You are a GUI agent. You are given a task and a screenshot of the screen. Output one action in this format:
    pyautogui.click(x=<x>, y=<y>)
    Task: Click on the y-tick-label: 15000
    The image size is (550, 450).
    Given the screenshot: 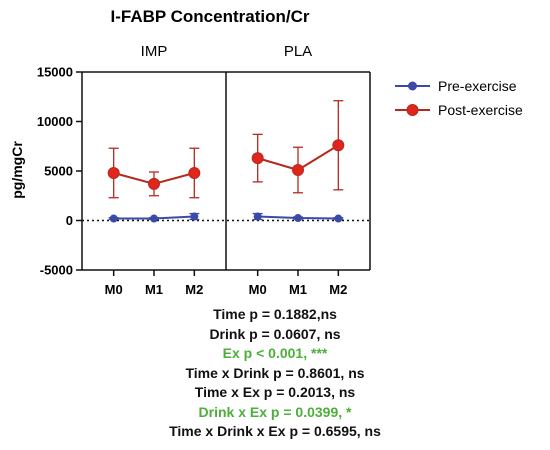 What is the action you would take?
    pyautogui.click(x=55, y=72)
    